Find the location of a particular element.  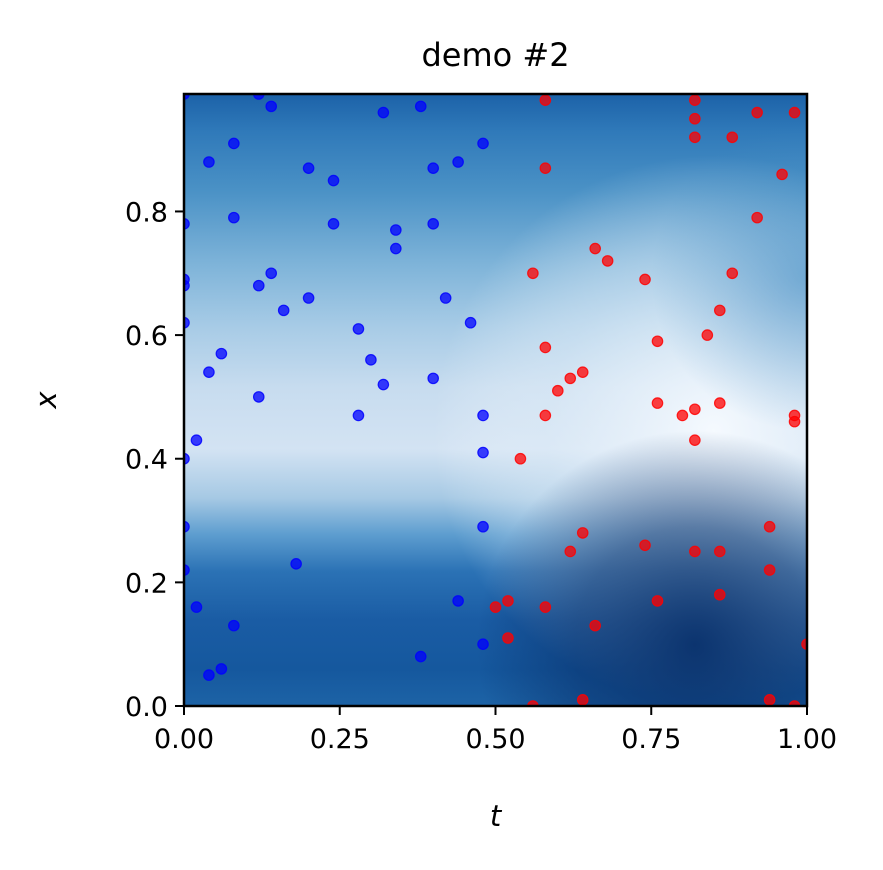

x-tick-label: 0.25 is located at coordinates (340, 739).